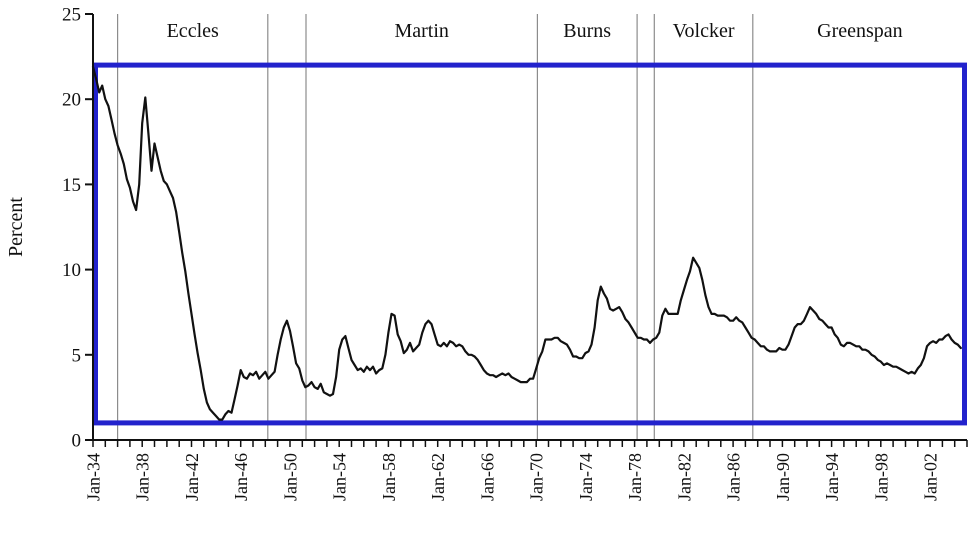  What do you see at coordinates (16, 227) in the screenshot?
I see `y-axis-title: Percent` at bounding box center [16, 227].